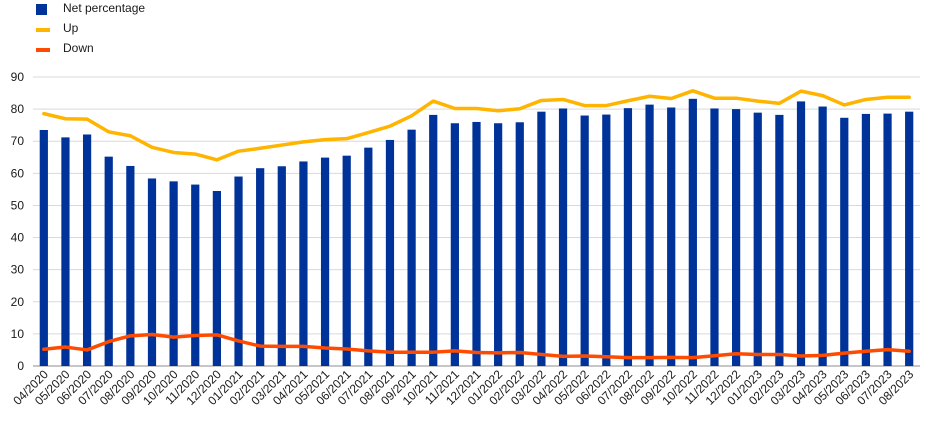 This screenshot has height=421, width=945. What do you see at coordinates (78, 48) in the screenshot?
I see `legend-label-down: Down` at bounding box center [78, 48].